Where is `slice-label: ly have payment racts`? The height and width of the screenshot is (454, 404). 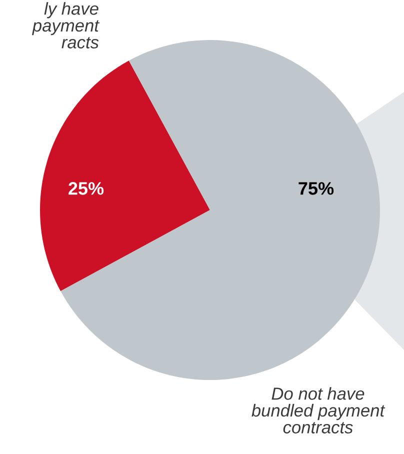 slice-label: ly have payment racts is located at coordinates (66, 25).